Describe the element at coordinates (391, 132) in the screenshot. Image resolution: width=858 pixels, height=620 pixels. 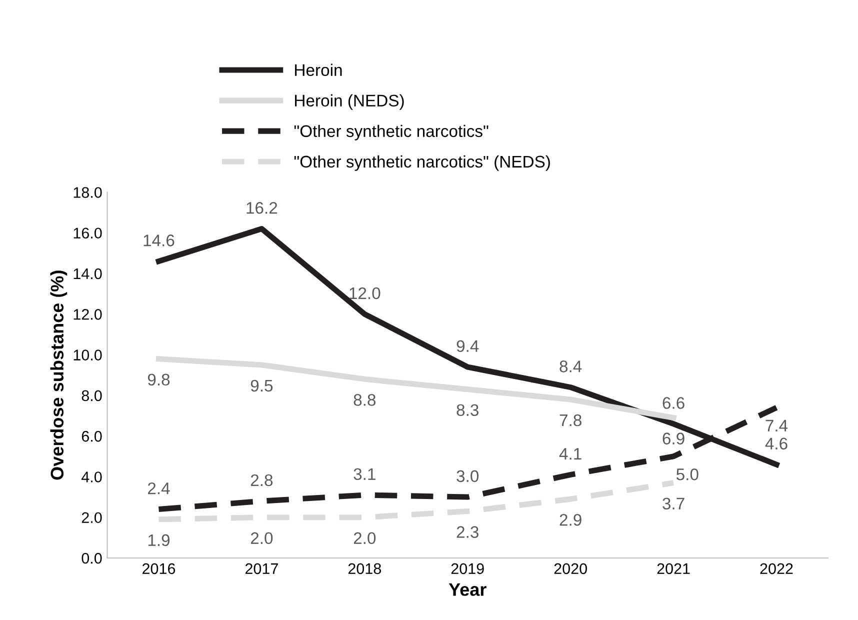
I see `legend-label: "Other synthetic narcotics"` at that location.